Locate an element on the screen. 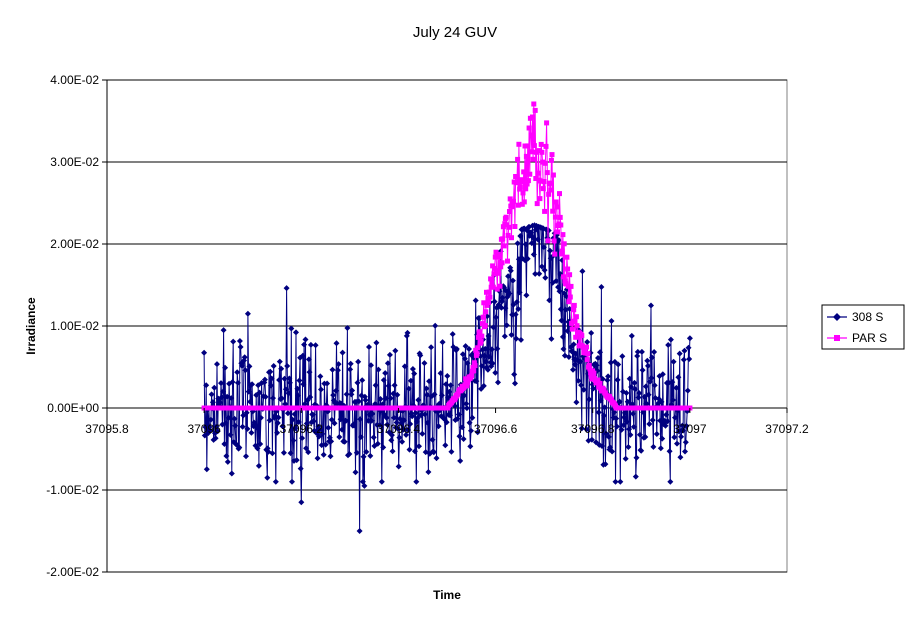 Image resolution: width=915 pixels, height=625 pixels. y-tick-label: 2.00E-02 is located at coordinates (74, 244).